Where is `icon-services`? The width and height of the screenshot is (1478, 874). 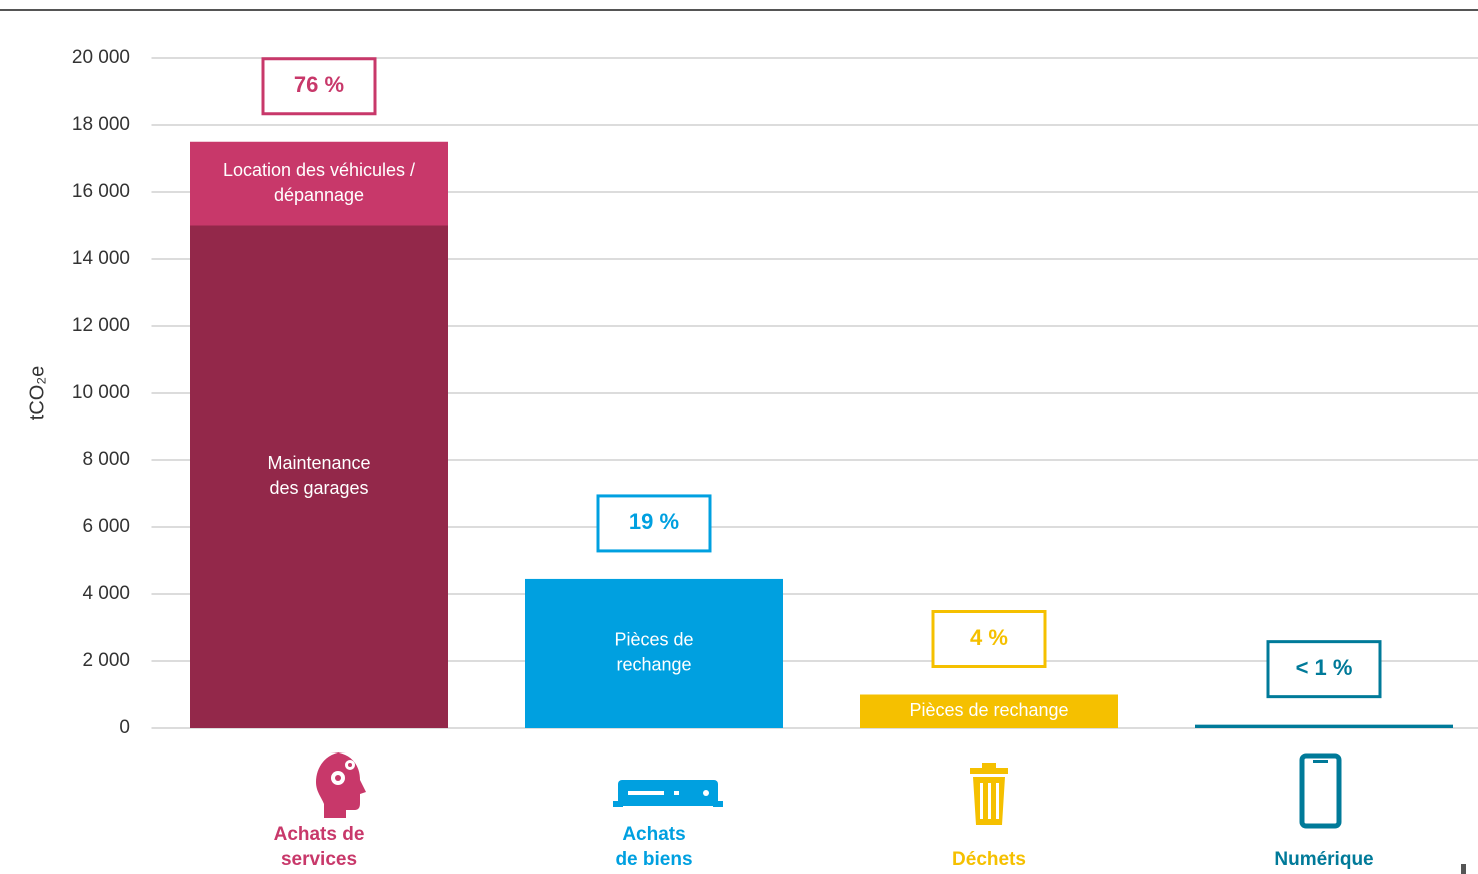 icon-services is located at coordinates (341, 785).